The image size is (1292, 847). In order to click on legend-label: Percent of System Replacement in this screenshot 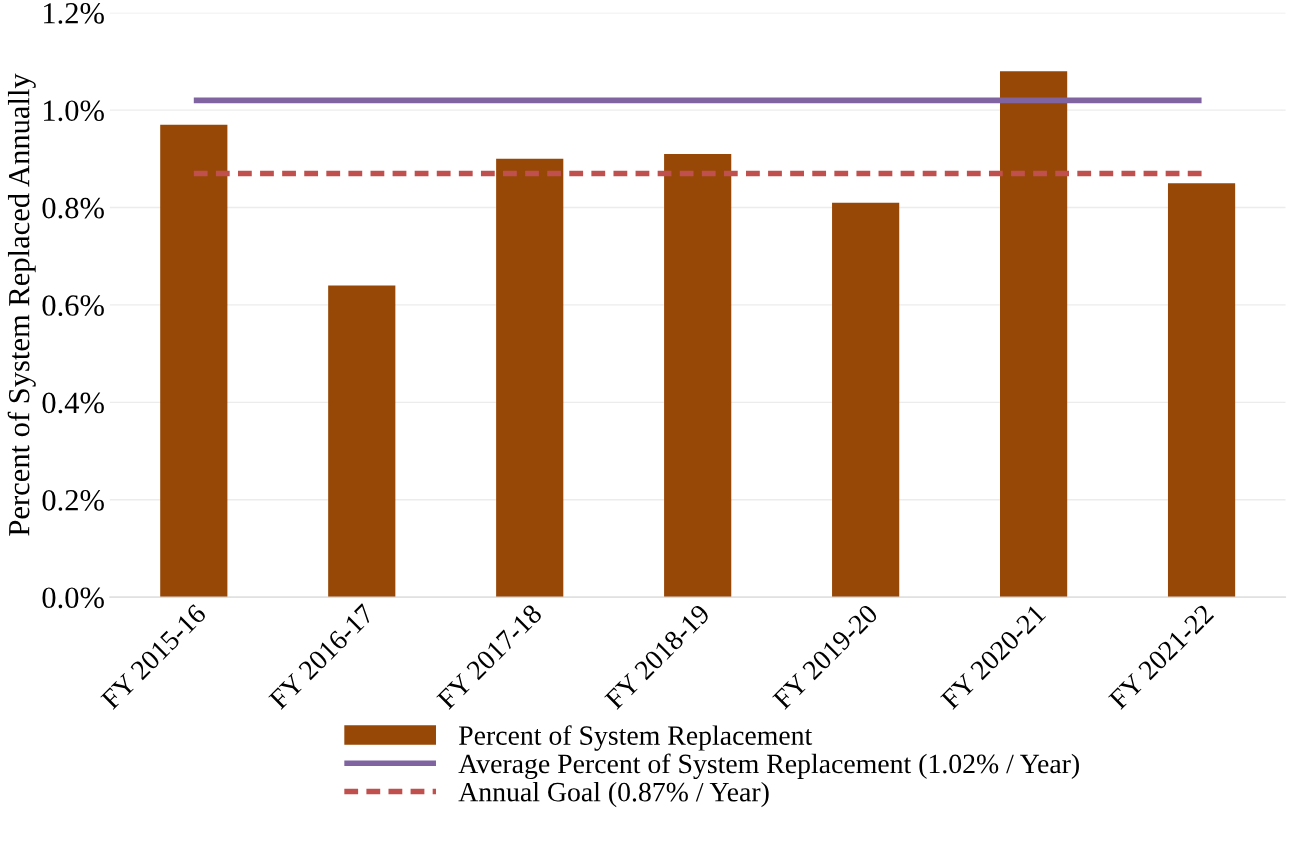, I will do `click(636, 738)`.